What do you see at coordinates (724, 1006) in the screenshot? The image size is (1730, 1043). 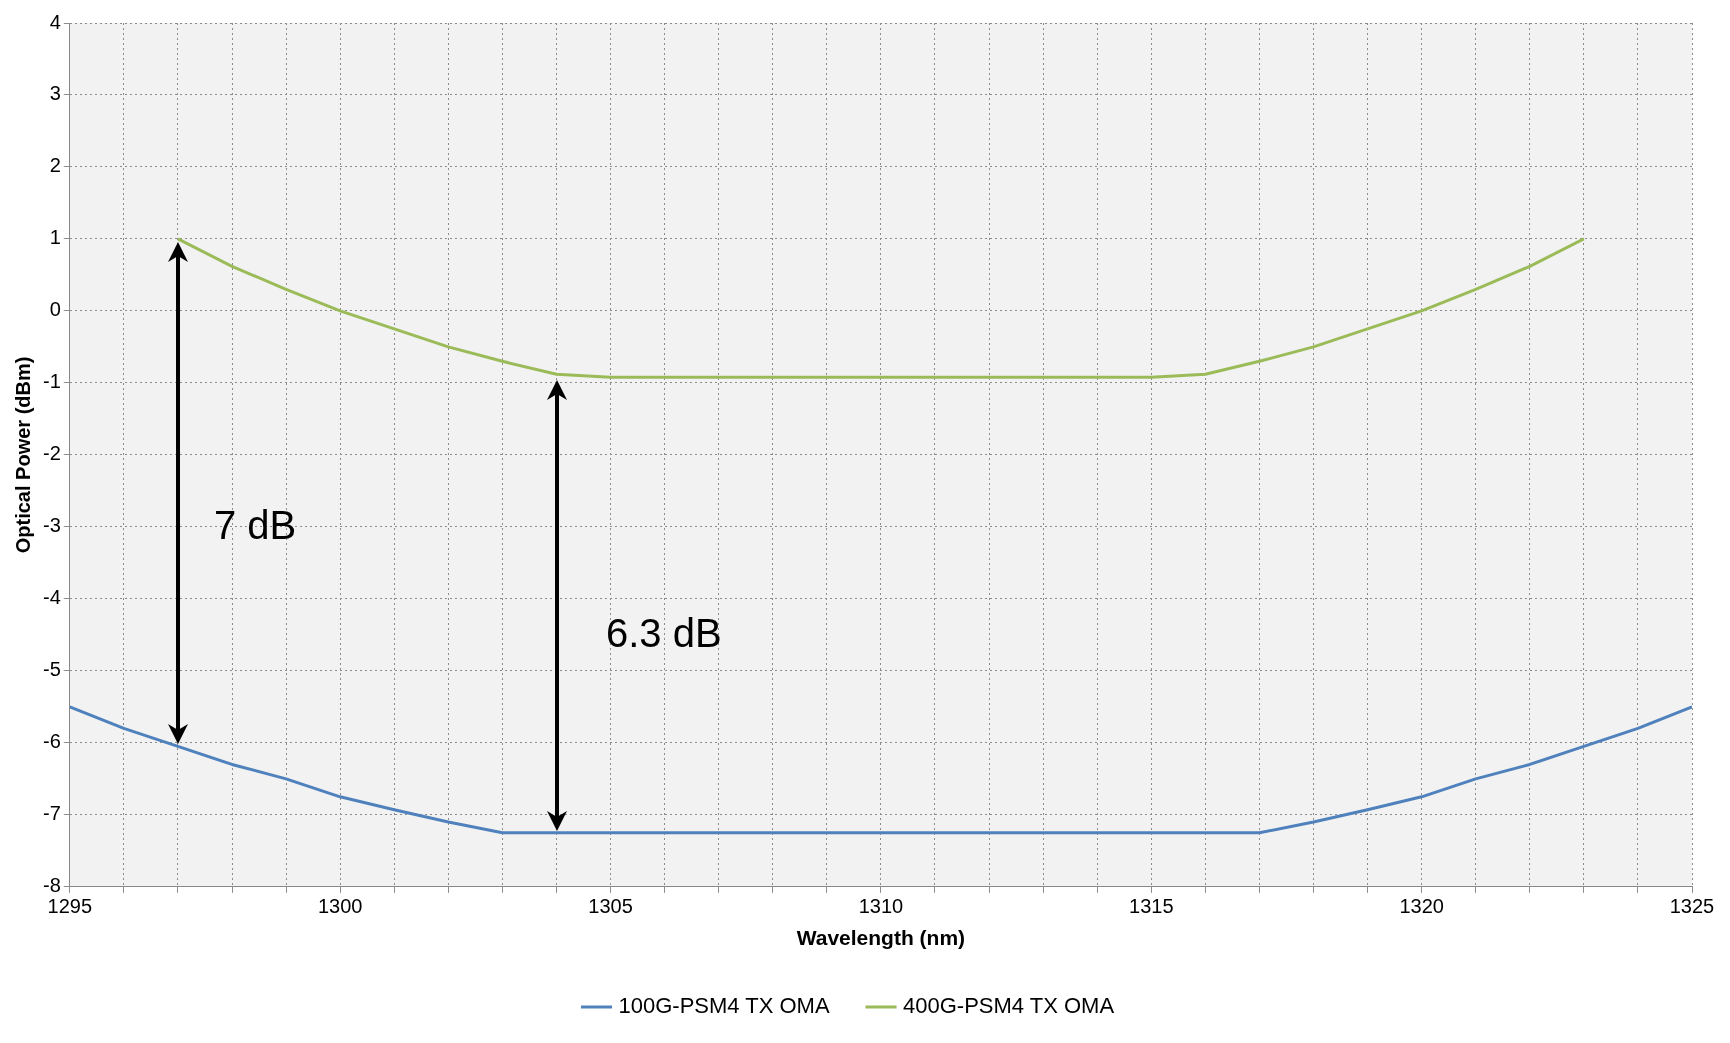 I see `legend-label: 100G-PSM4 TX OMA` at bounding box center [724, 1006].